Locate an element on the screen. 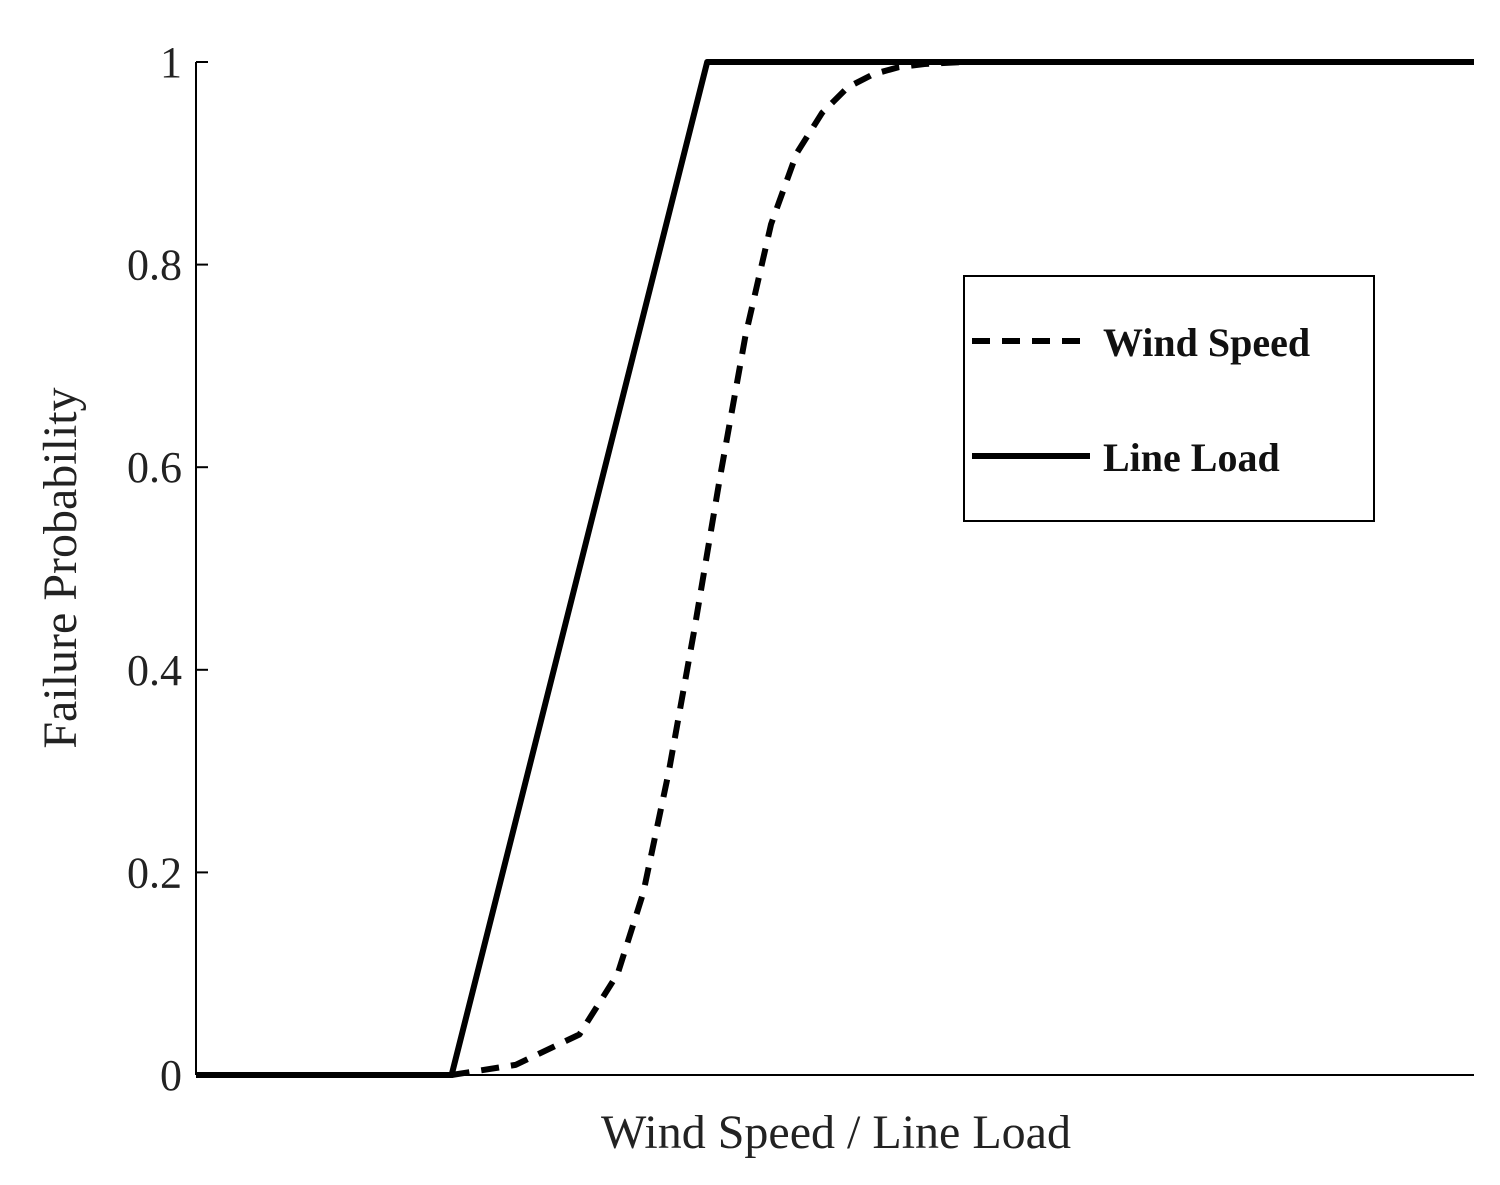  legend-box is located at coordinates (1169, 398).